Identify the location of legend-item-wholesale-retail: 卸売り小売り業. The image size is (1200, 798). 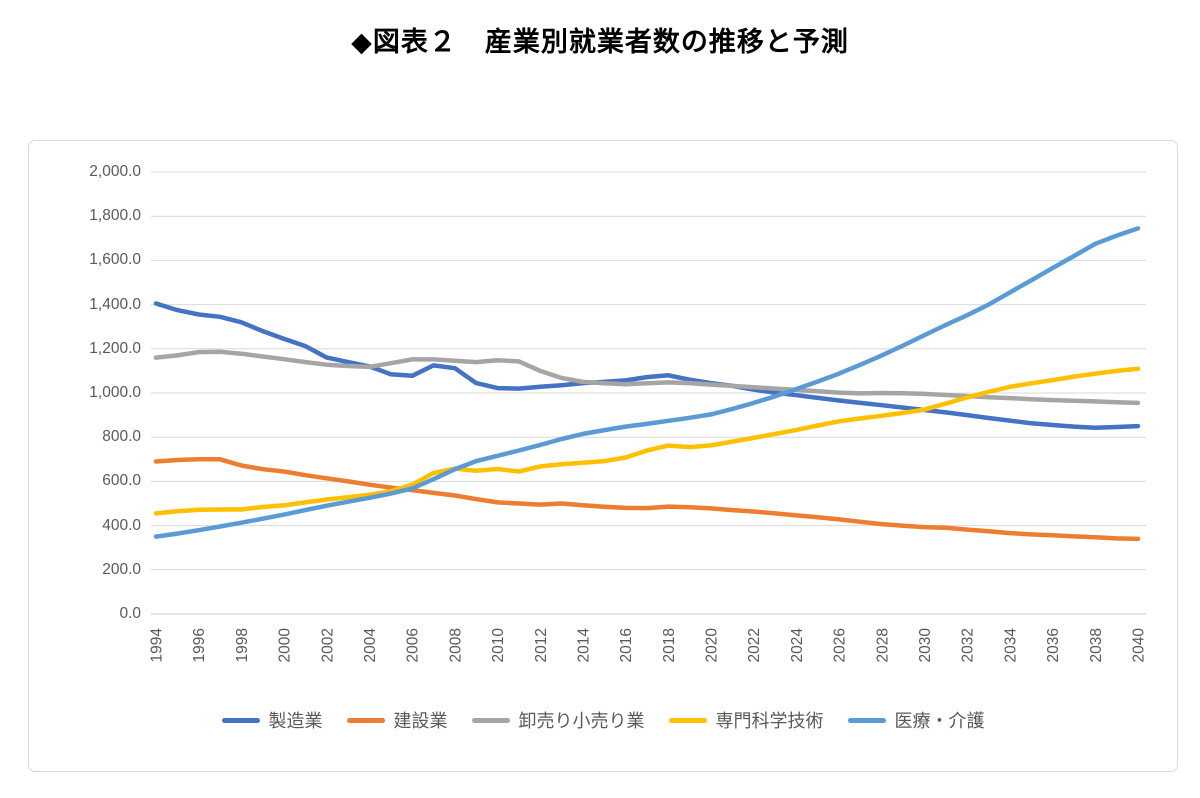
(558, 720).